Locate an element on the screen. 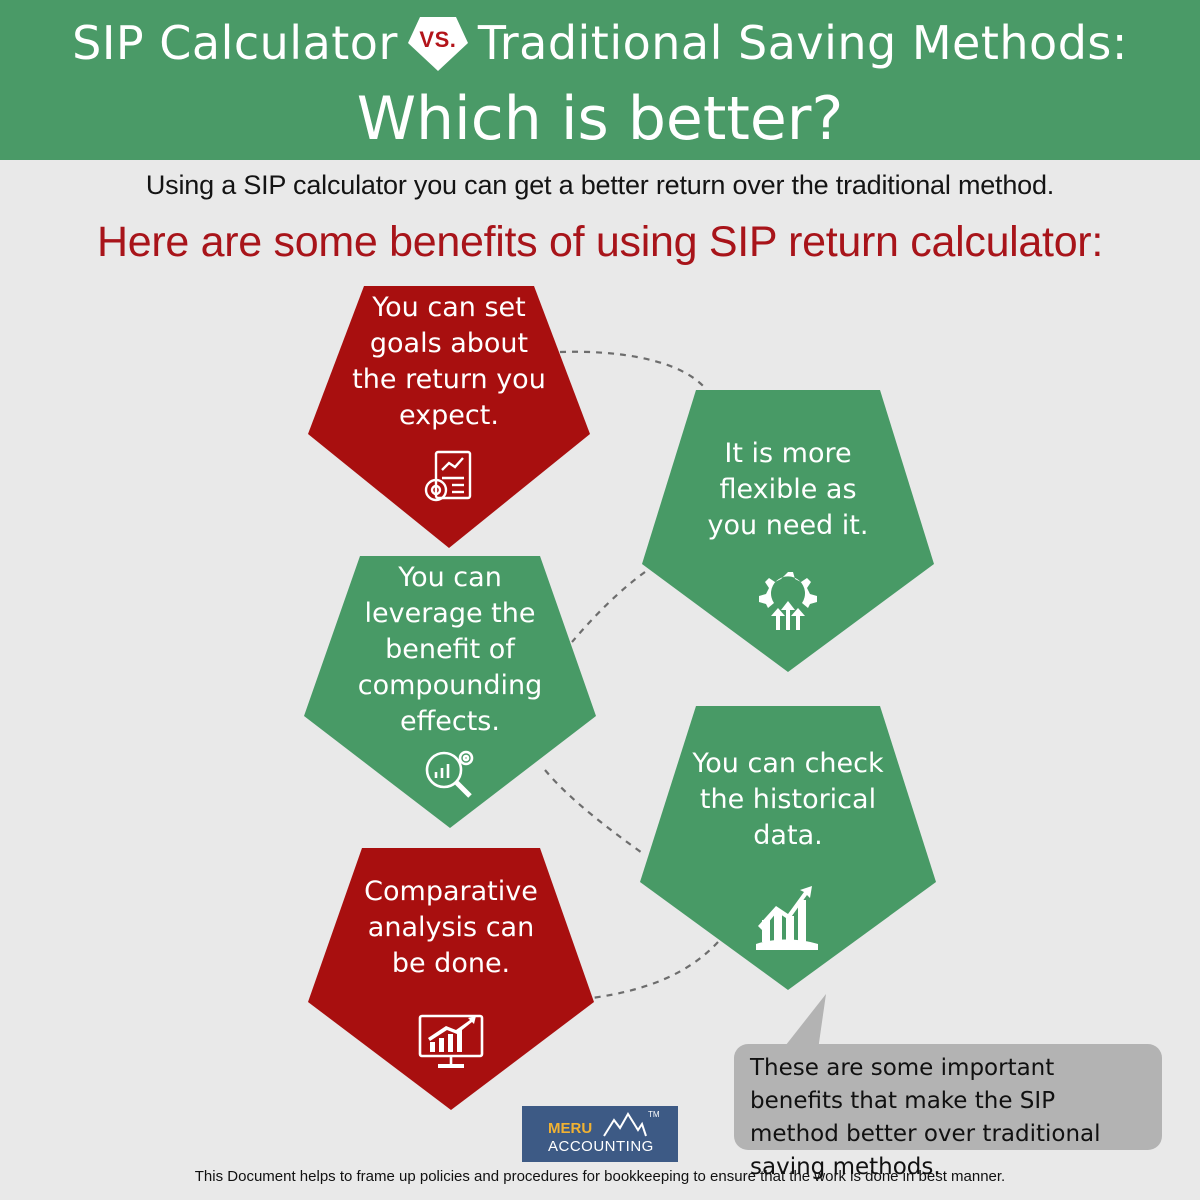  title-line-2: Which is better? is located at coordinates (600, 119).